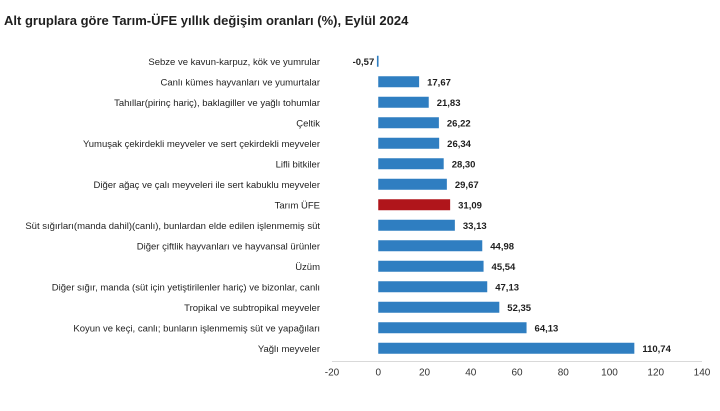  I want to click on x-tick-label: 140, so click(702, 373).